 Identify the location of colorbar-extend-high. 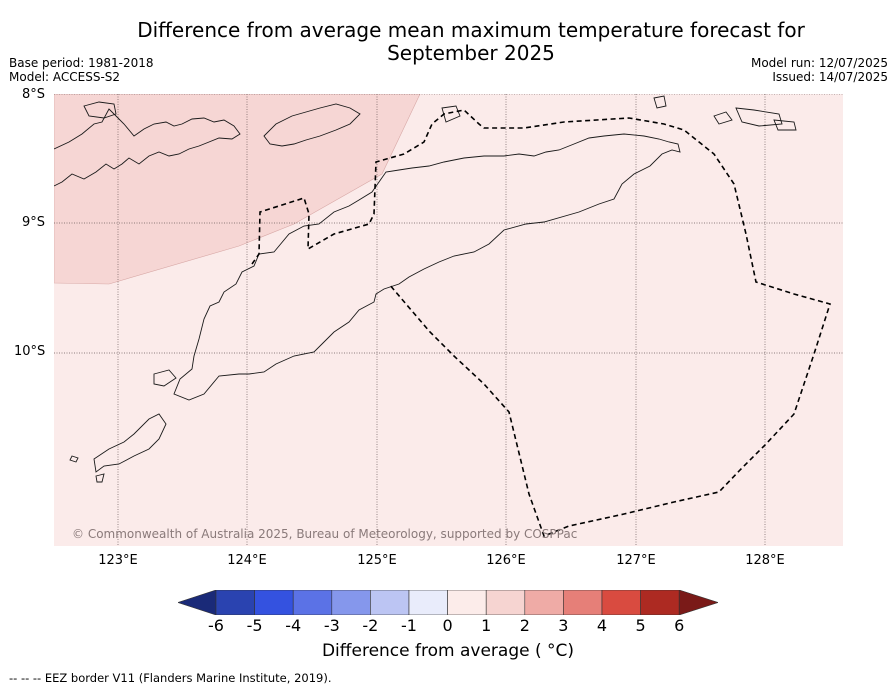
(698, 602).